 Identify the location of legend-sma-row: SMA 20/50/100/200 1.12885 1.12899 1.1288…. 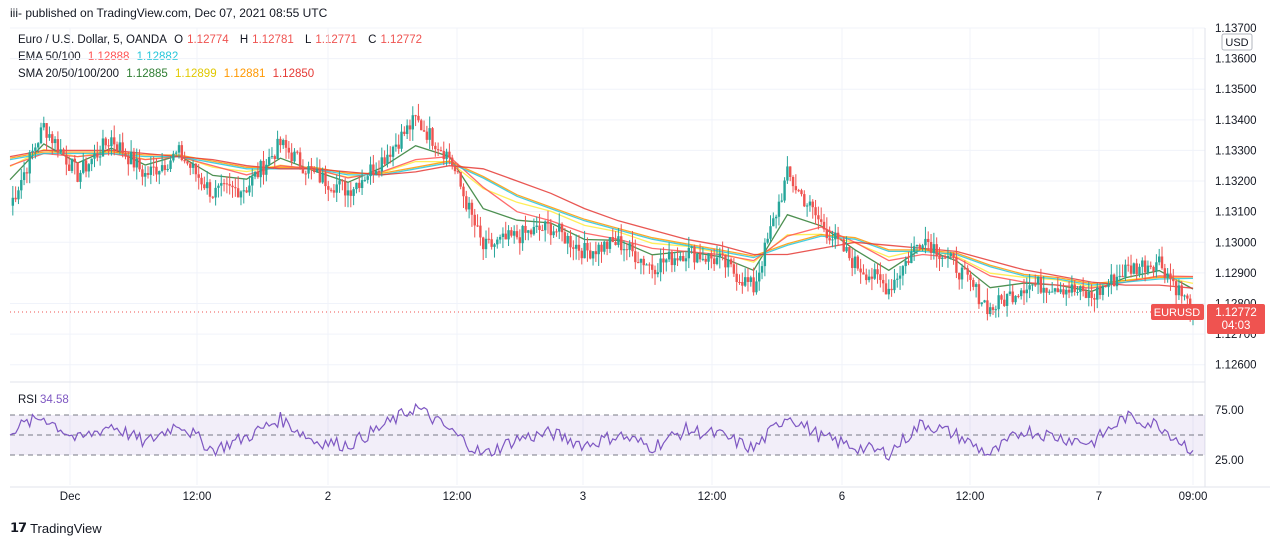
(168, 74).